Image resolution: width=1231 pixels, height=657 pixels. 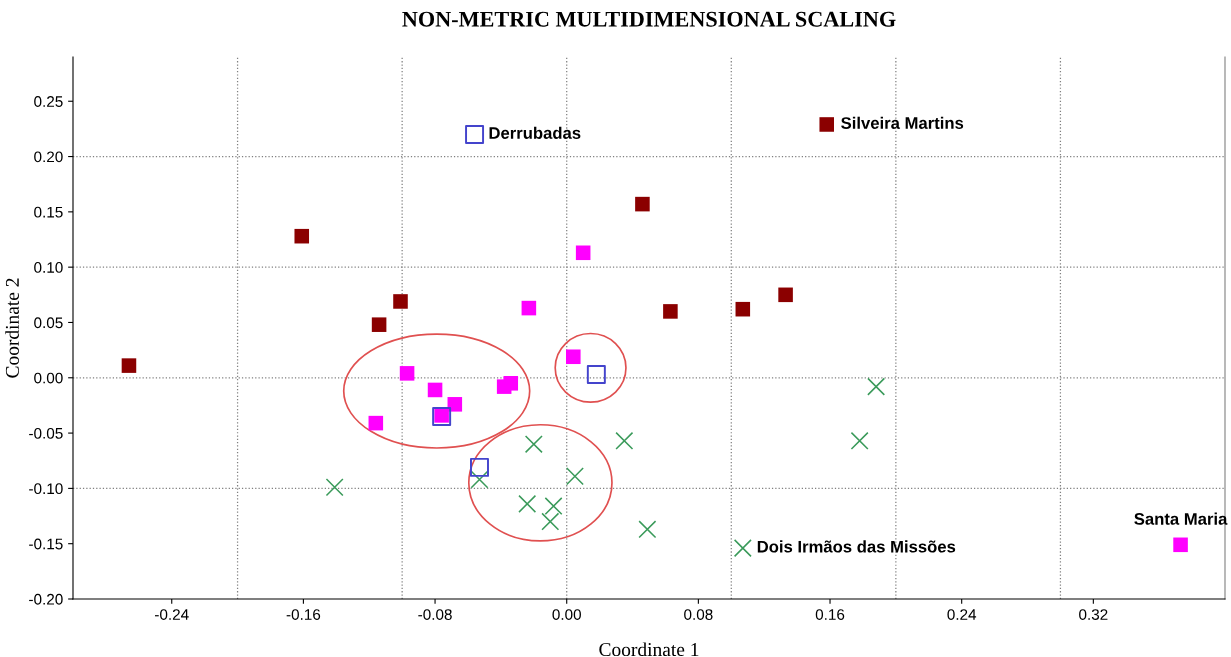 What do you see at coordinates (830, 614) in the screenshot?
I see `x-tick-label: 0.16` at bounding box center [830, 614].